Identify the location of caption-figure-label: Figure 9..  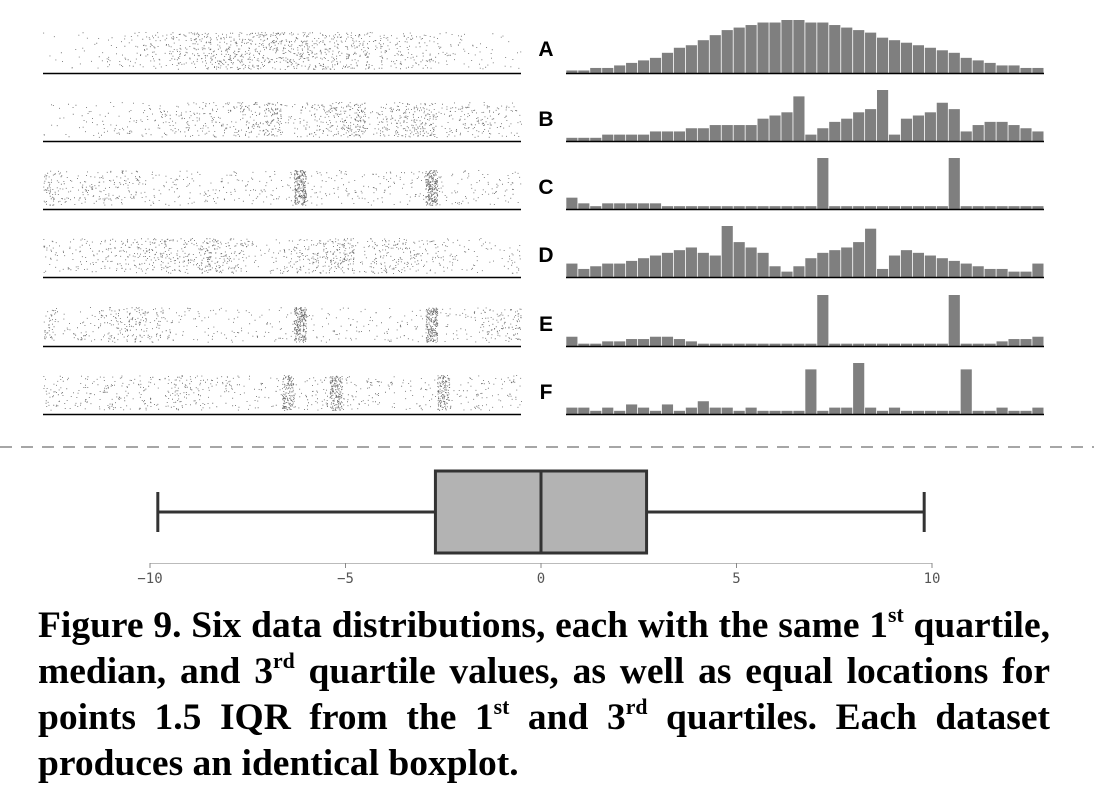
(110, 625).